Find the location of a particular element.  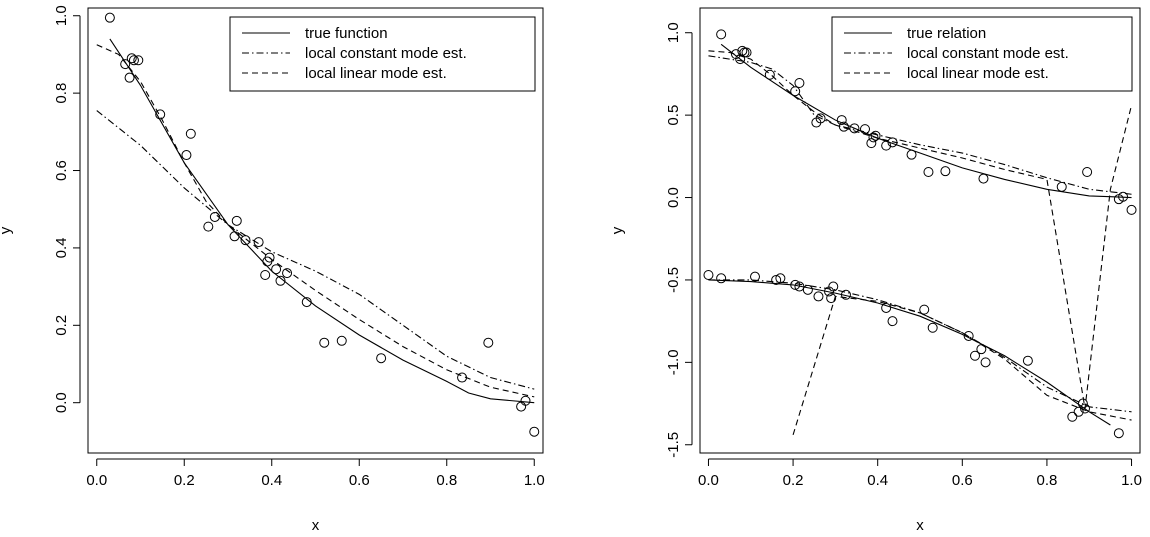

y-axis: -1.5 -1.0 -0.5 0.0 0.5 1.0 is located at coordinates (679, 240).